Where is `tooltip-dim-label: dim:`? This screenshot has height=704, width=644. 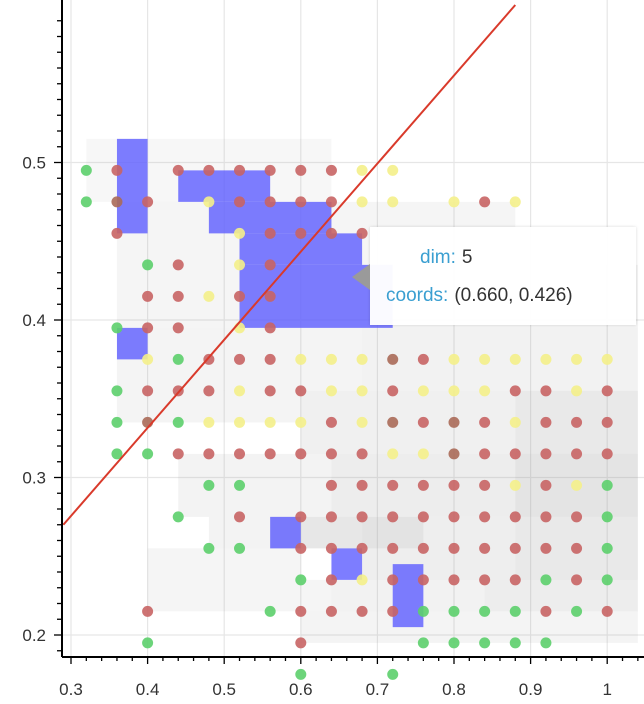
tooltip-dim-label: dim: is located at coordinates (438, 257).